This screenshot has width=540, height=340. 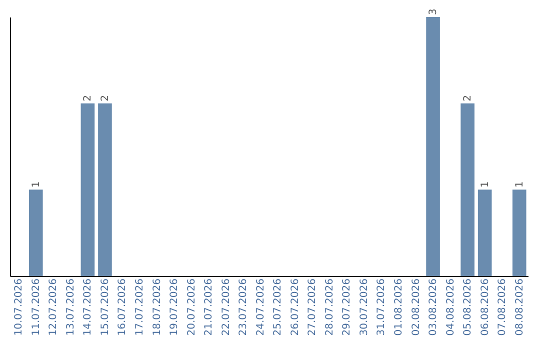 What do you see at coordinates (88, 307) in the screenshot?
I see `x-tick-label: 14.07.2026` at bounding box center [88, 307].